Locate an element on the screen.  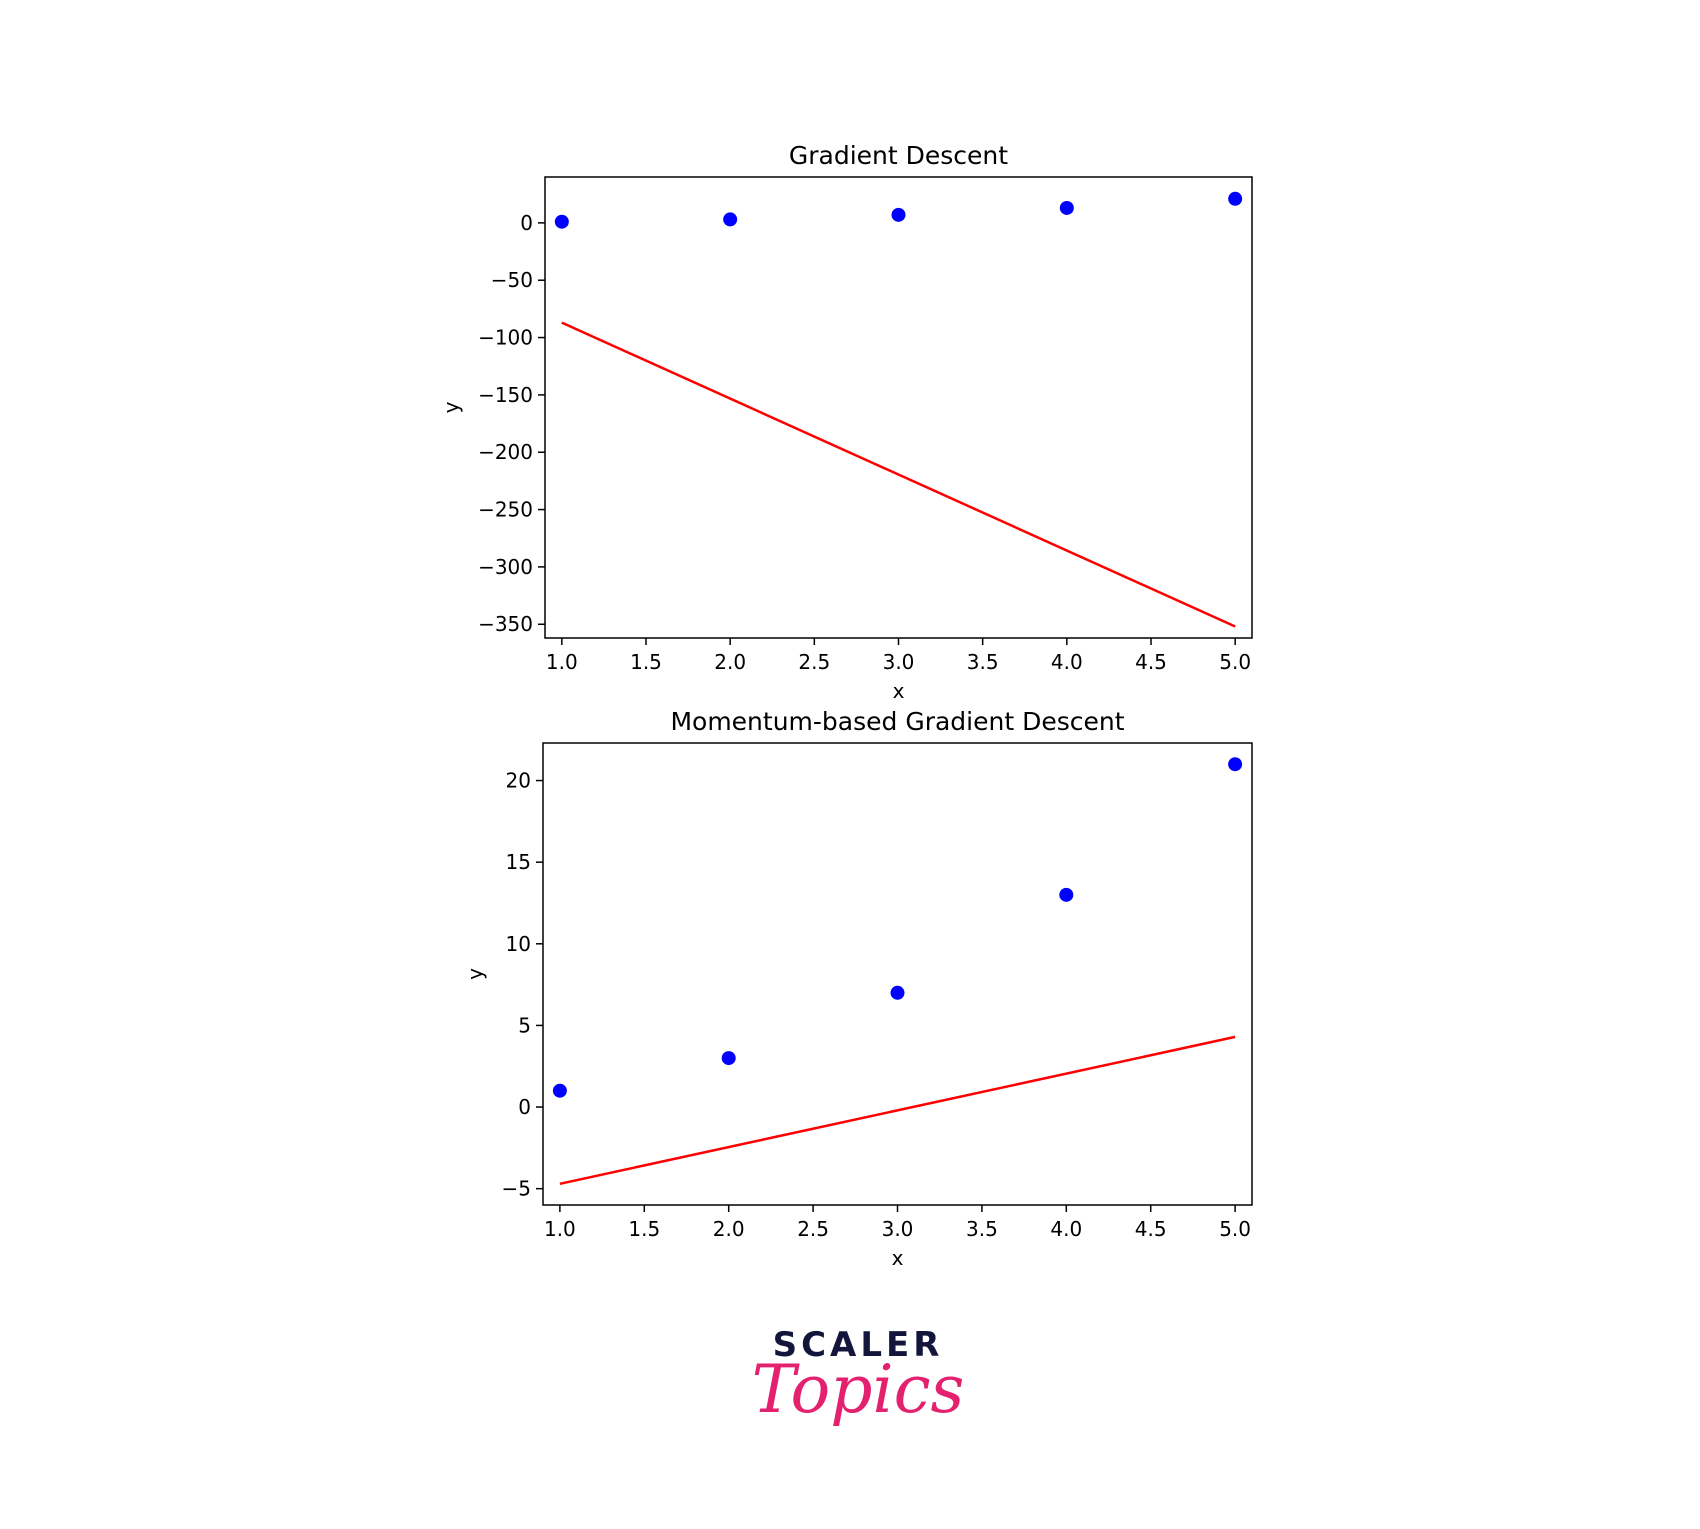
logo-scaler-text: SCALER is located at coordinates (858, 1345).